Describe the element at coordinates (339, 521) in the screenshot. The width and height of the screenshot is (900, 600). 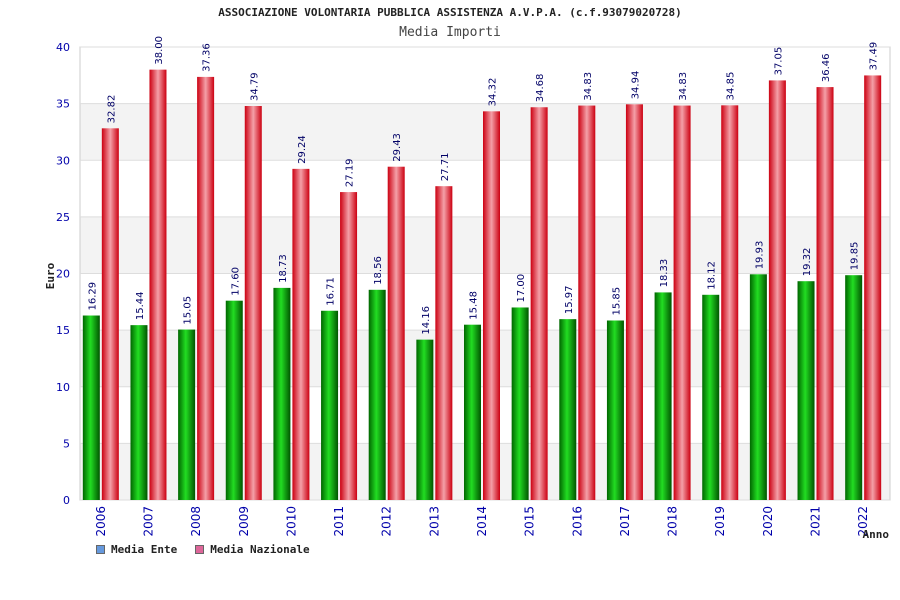
I see `x-tick-label: 2011` at that location.